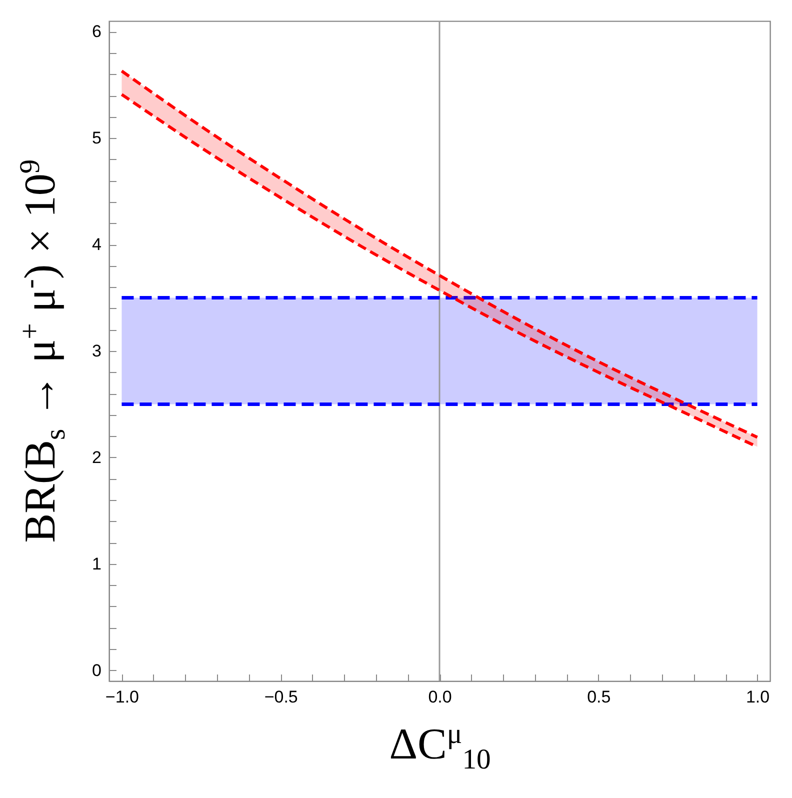  What do you see at coordinates (122, 697) in the screenshot?
I see `x-tick-label: −1.0` at bounding box center [122, 697].